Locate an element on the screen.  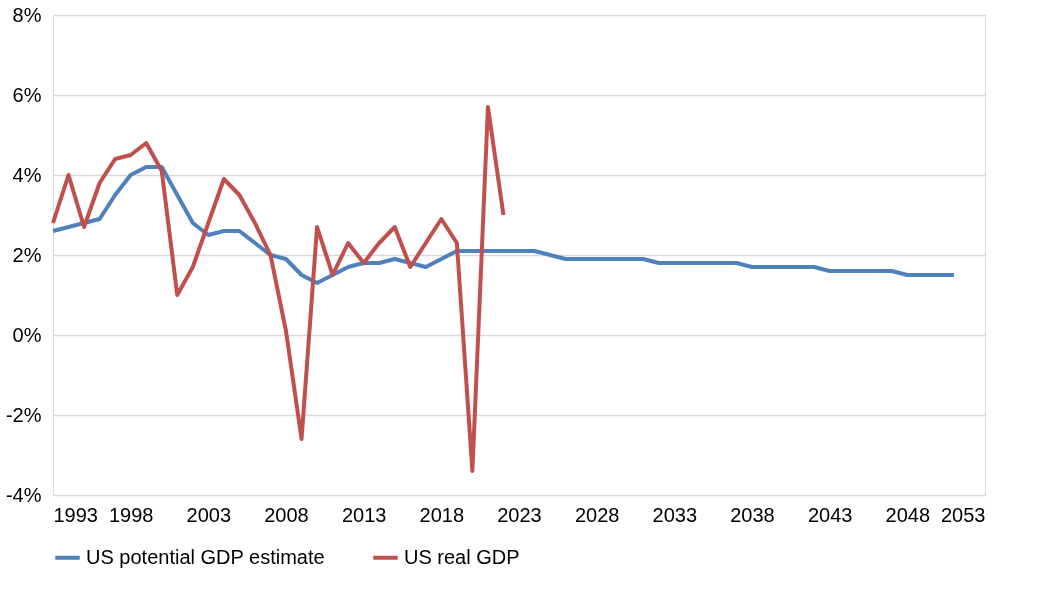
x-tick-label: 2008 is located at coordinates (286, 514).